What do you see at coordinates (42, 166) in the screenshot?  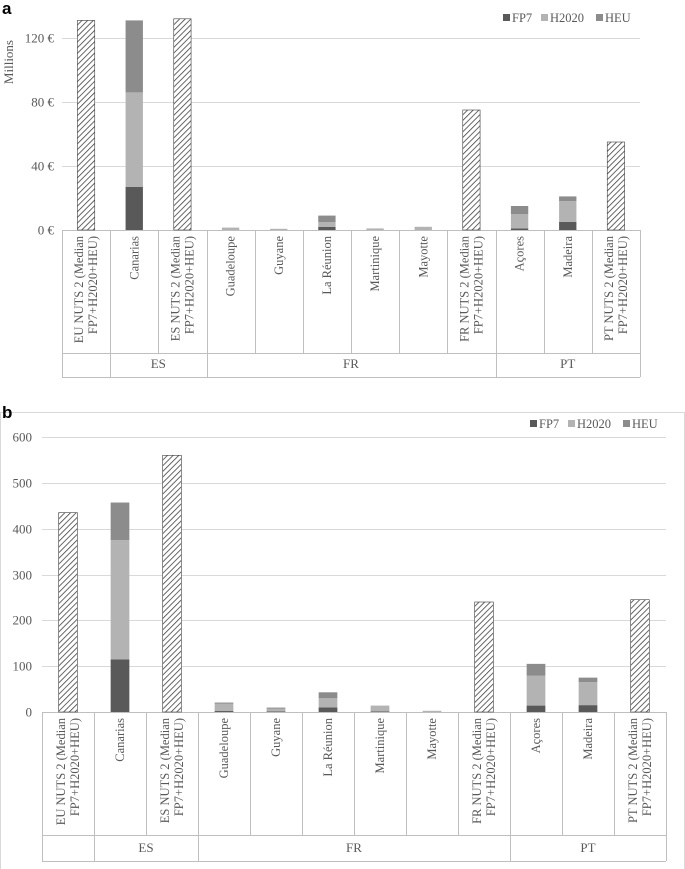 I see `y-tick-label: 40 €` at bounding box center [42, 166].